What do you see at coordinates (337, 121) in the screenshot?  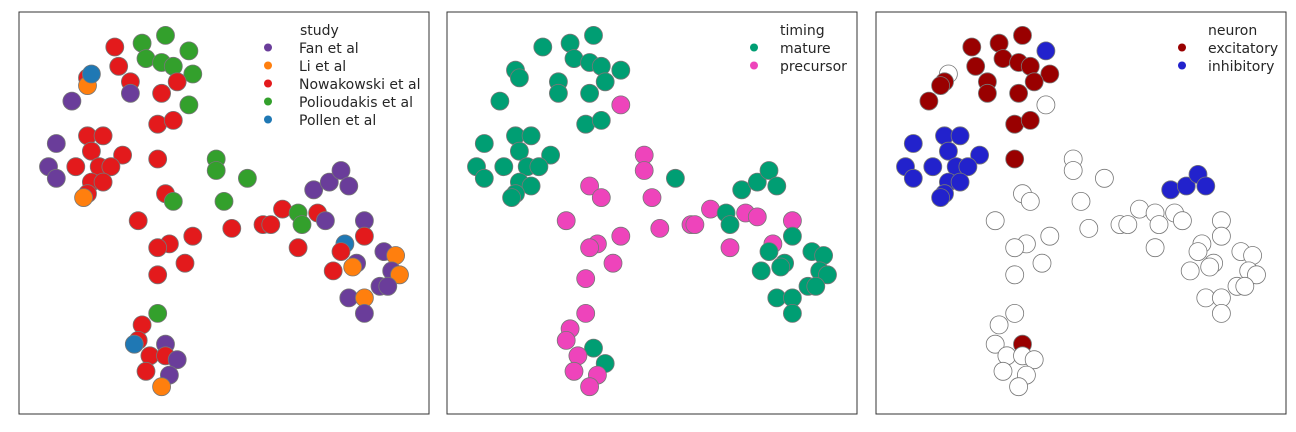 I see `legend-label: Pollen et al` at bounding box center [337, 121].